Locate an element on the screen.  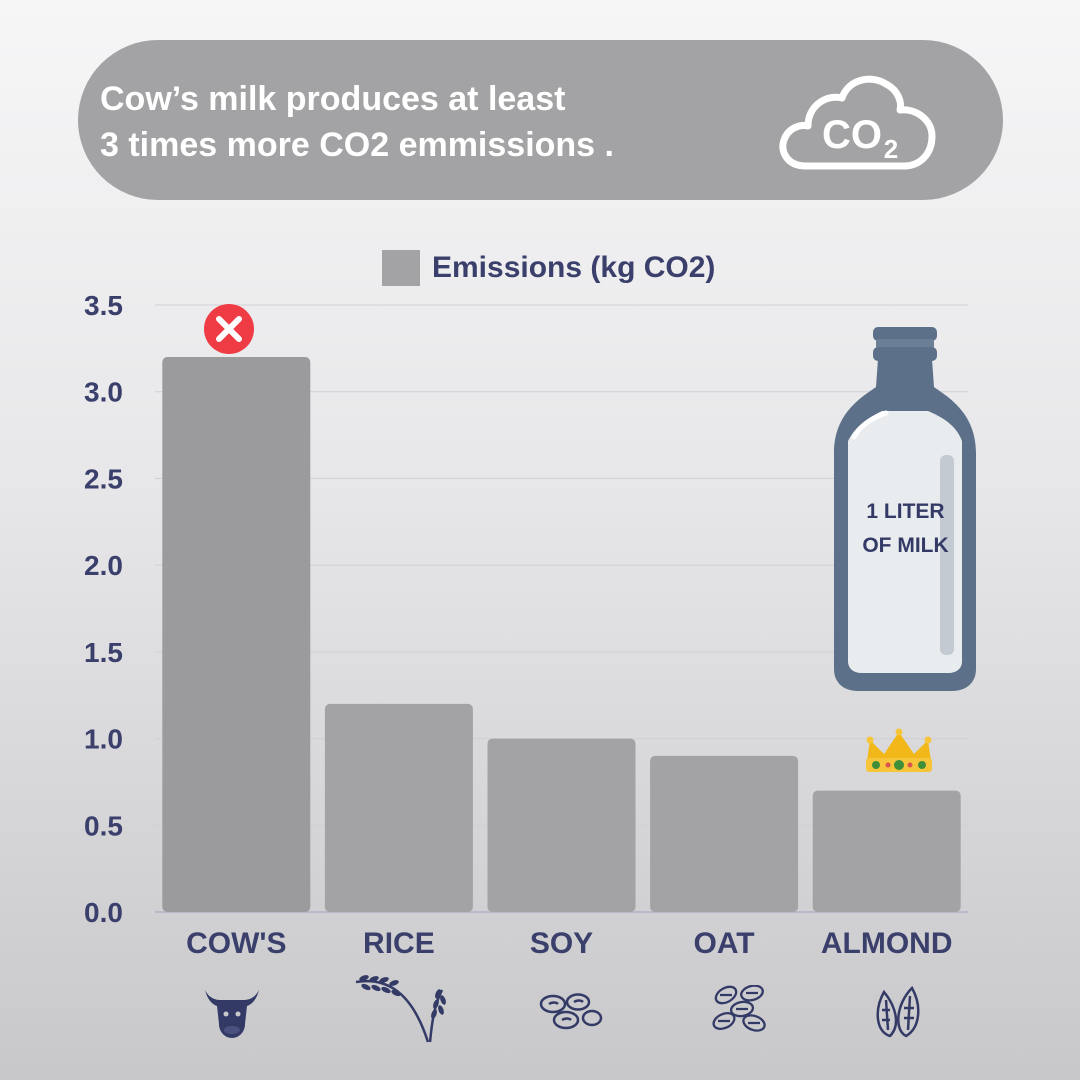
x-axis-labels: COW'S RICE SOY OAT ALMOND is located at coordinates (569, 943).